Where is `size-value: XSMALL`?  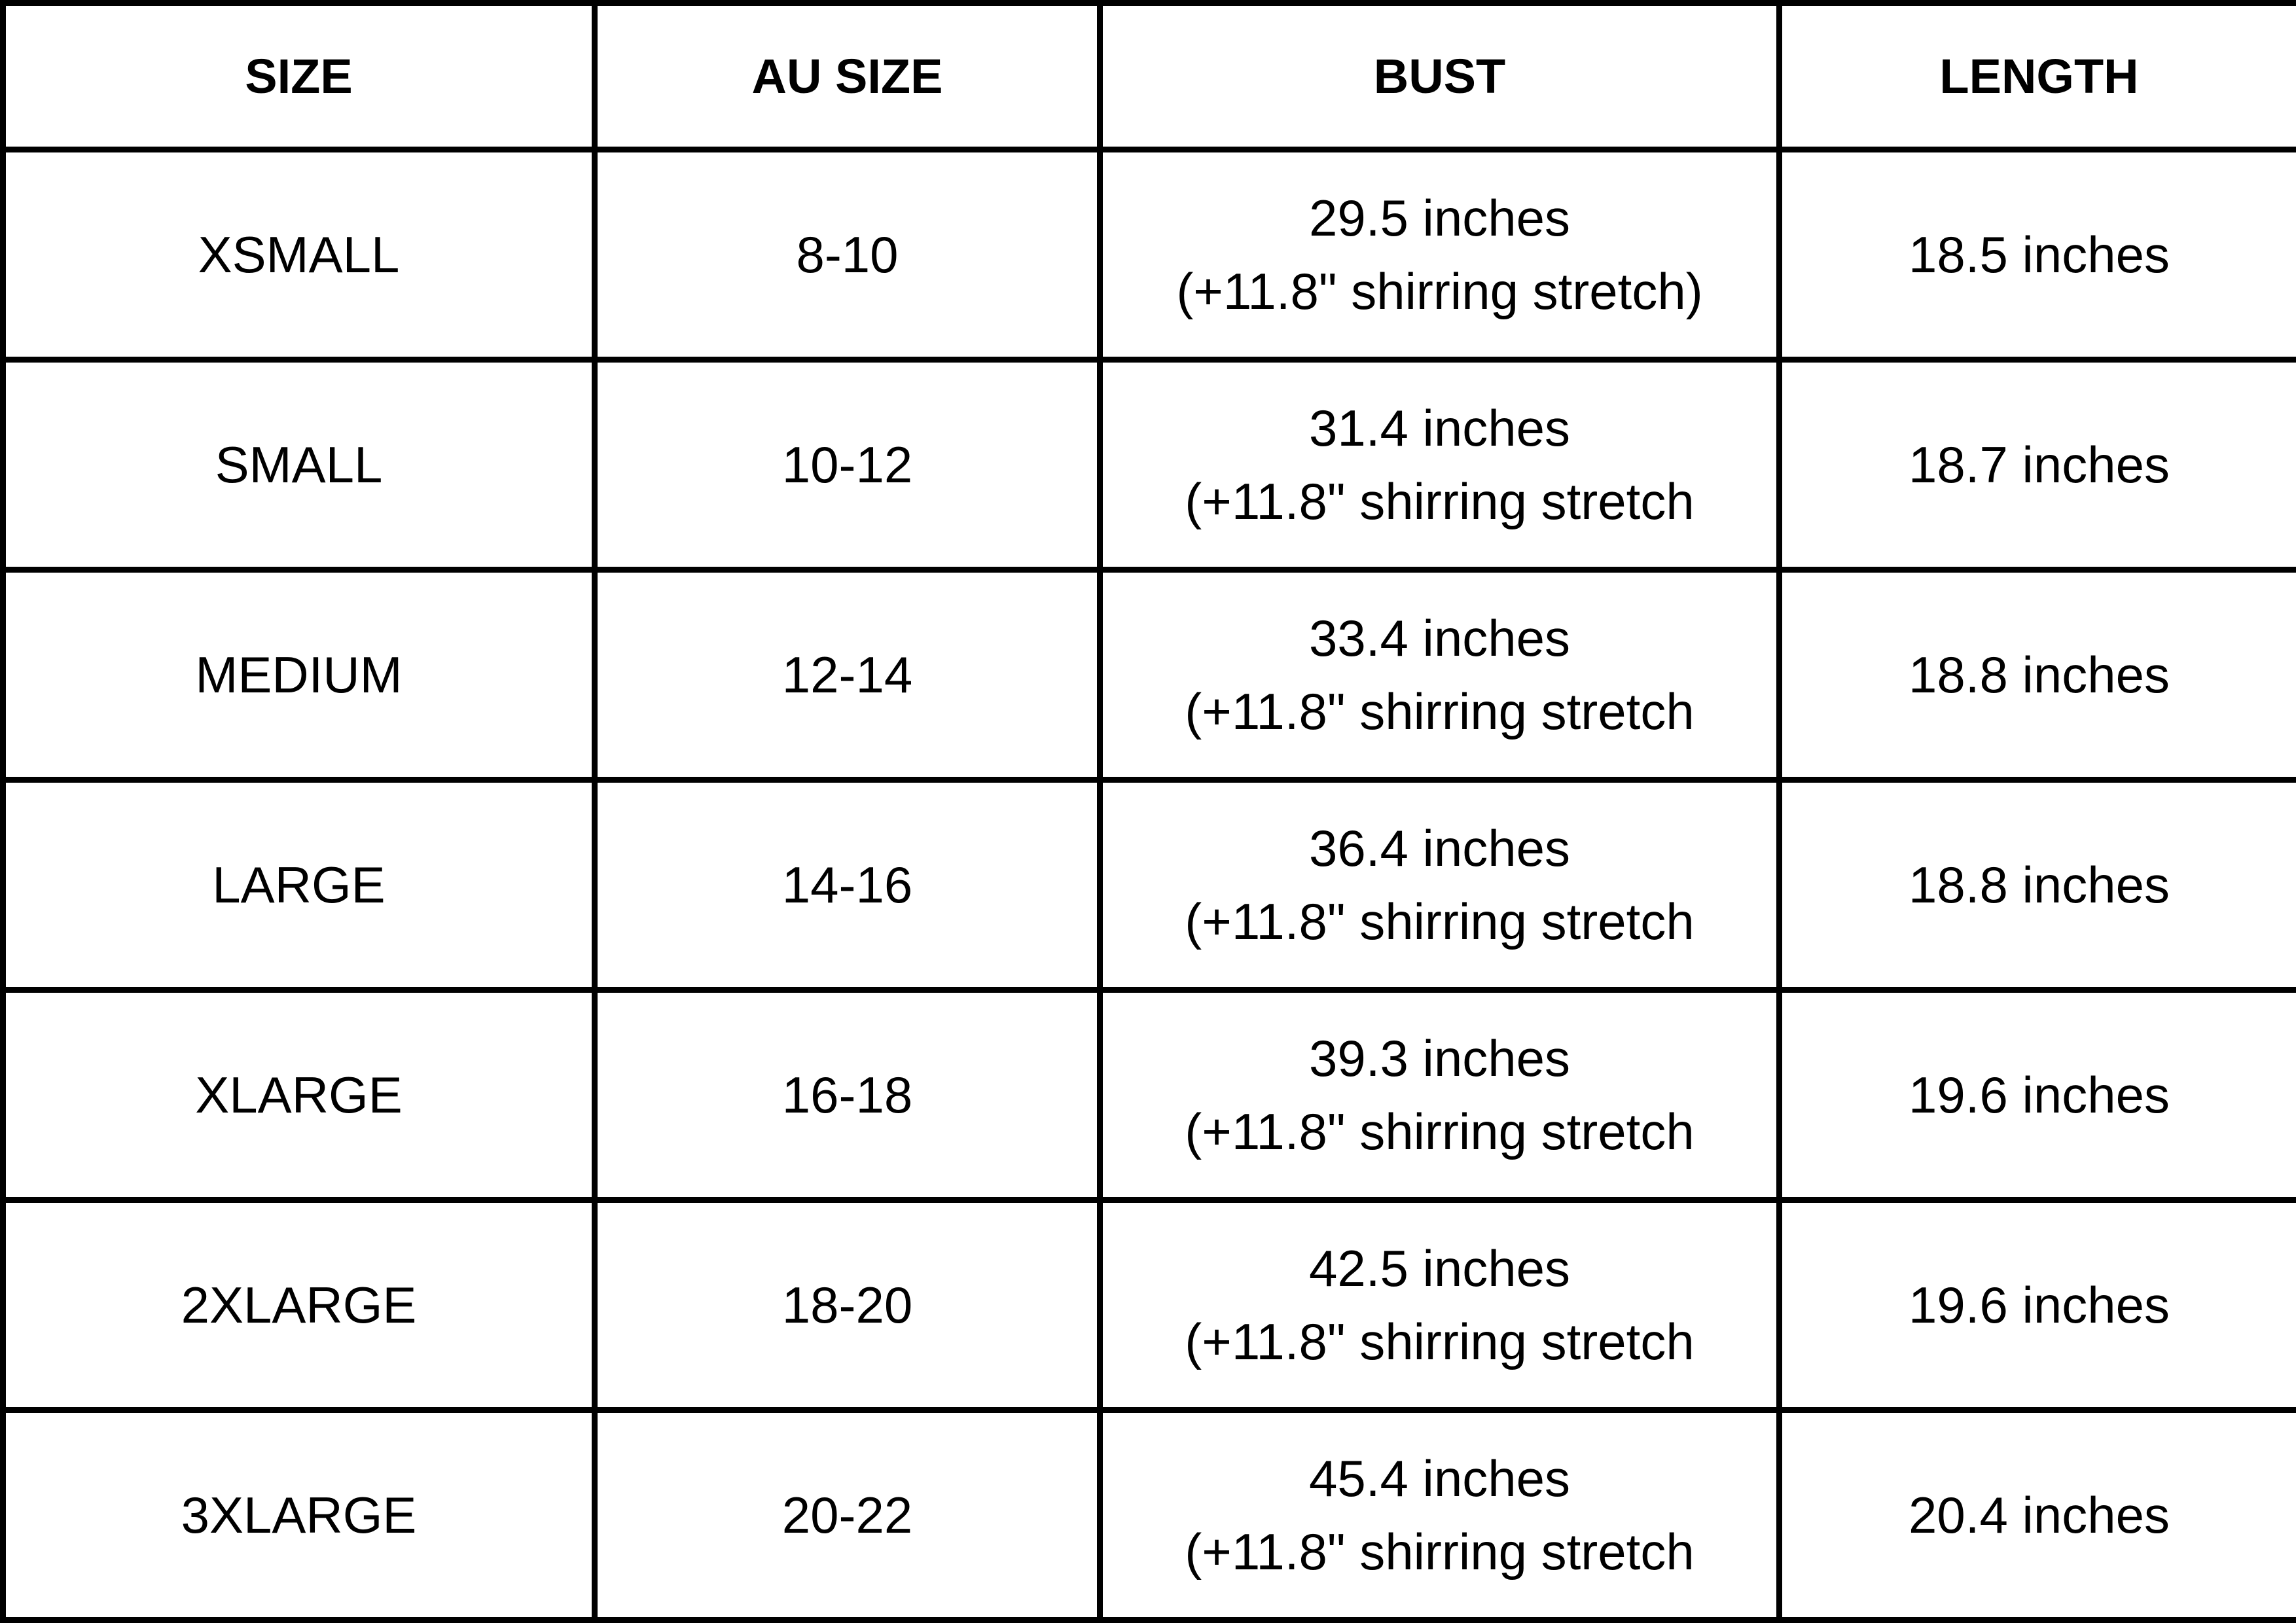 size-value: XSMALL is located at coordinates (299, 255).